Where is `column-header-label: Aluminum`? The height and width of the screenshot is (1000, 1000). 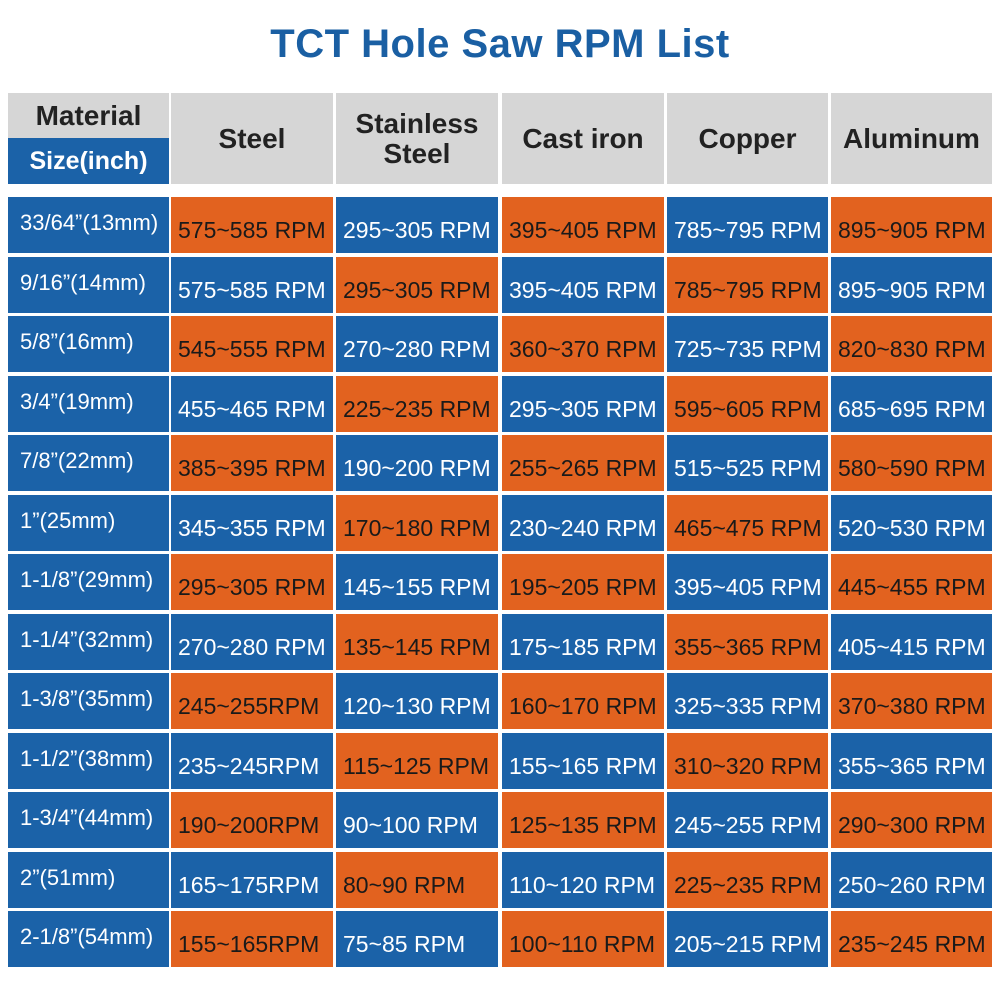 column-header-label: Aluminum is located at coordinates (911, 138).